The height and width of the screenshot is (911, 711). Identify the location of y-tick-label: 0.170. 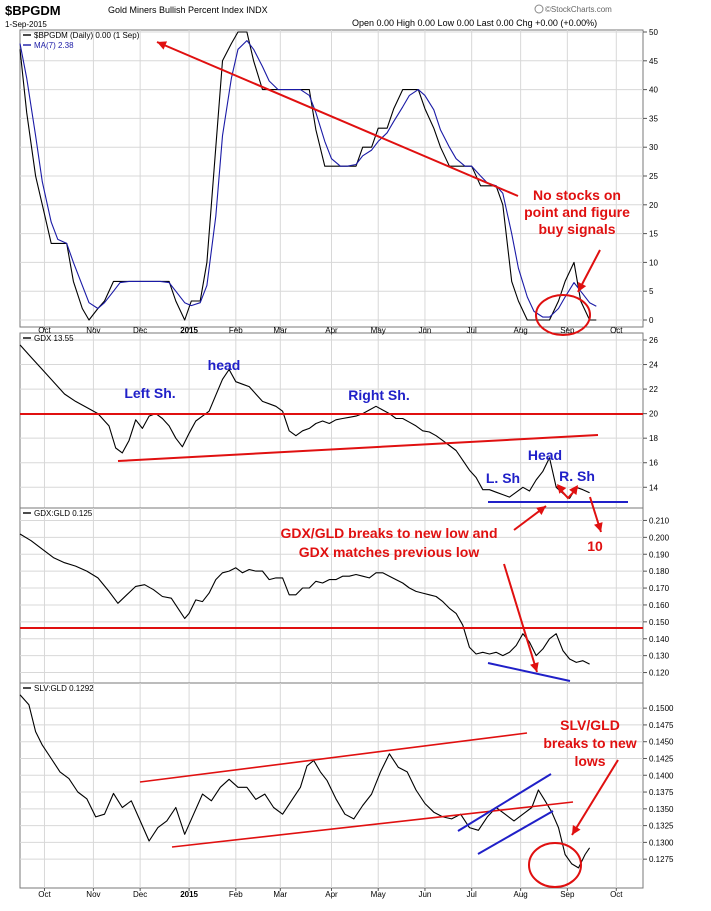
(659, 588).